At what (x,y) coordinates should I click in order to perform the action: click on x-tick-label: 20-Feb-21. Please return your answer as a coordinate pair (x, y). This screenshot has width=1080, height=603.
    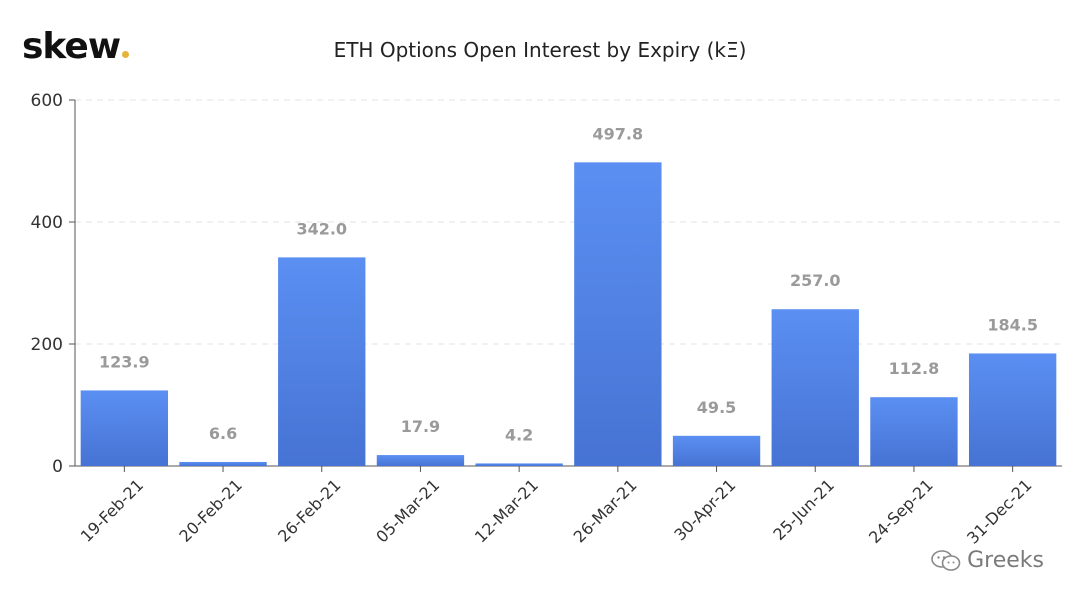
    Looking at the image, I should click on (210, 510).